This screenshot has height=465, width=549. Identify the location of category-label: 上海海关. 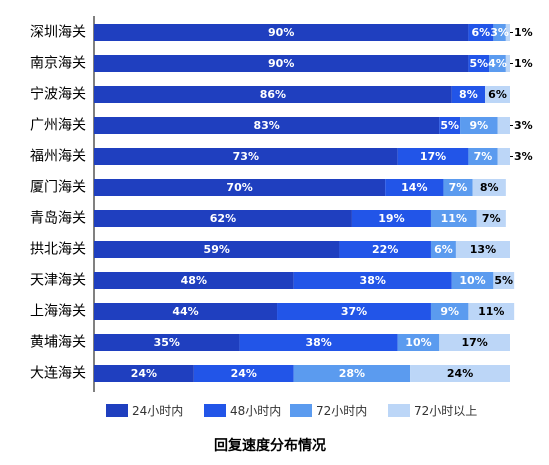
(58, 312).